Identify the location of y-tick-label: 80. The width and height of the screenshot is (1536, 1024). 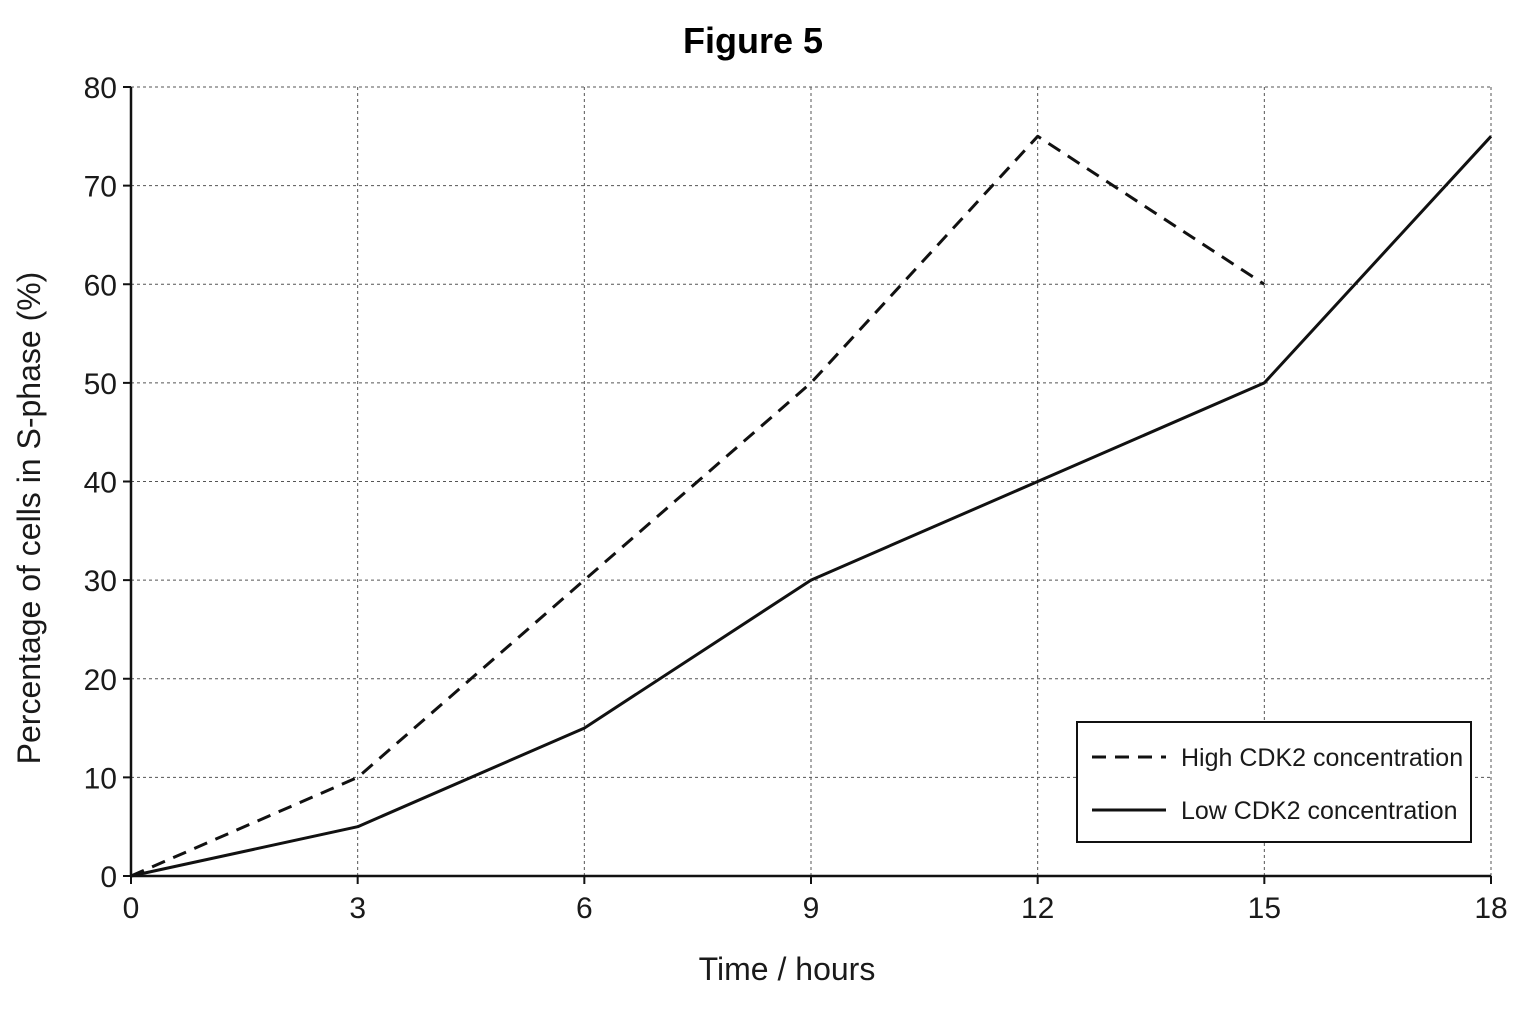
(100, 88).